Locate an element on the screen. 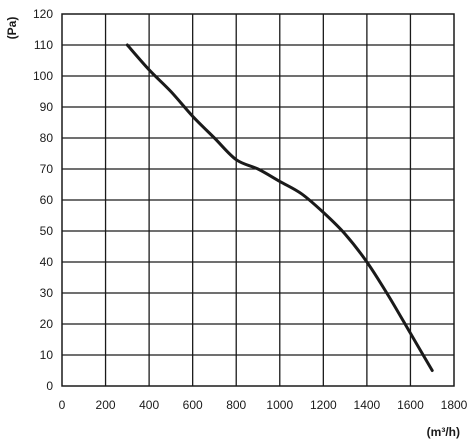  y-tick-label-120: 120 is located at coordinates (43, 14).